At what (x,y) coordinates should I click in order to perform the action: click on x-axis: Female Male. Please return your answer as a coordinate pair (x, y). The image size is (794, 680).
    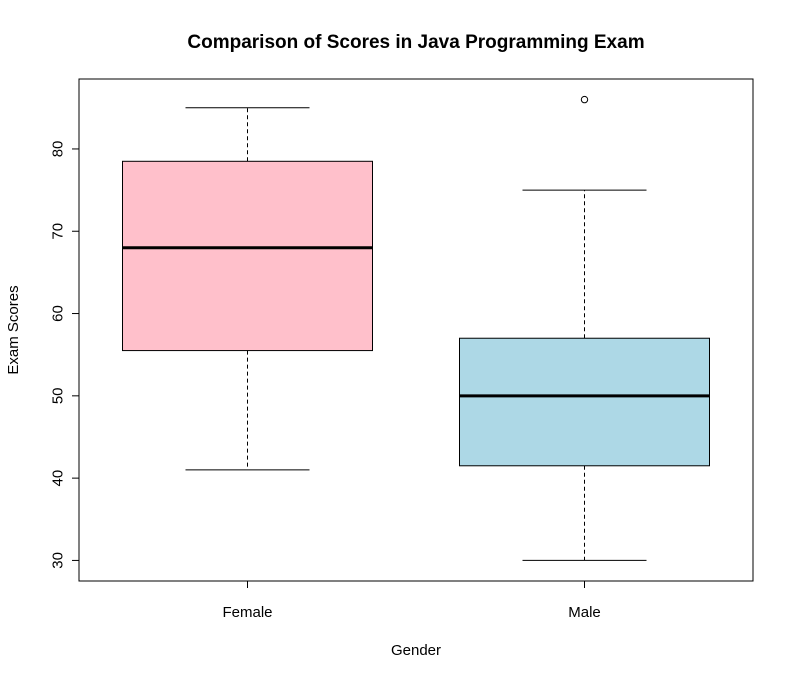
    Looking at the image, I should click on (411, 601).